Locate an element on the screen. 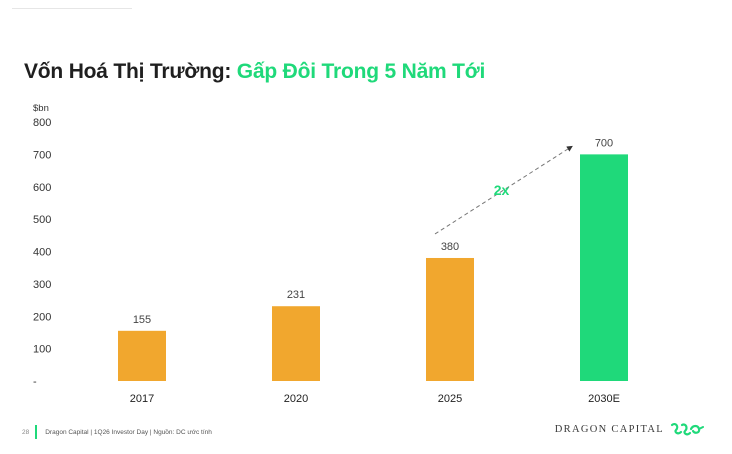  bar-2030E is located at coordinates (604, 267).